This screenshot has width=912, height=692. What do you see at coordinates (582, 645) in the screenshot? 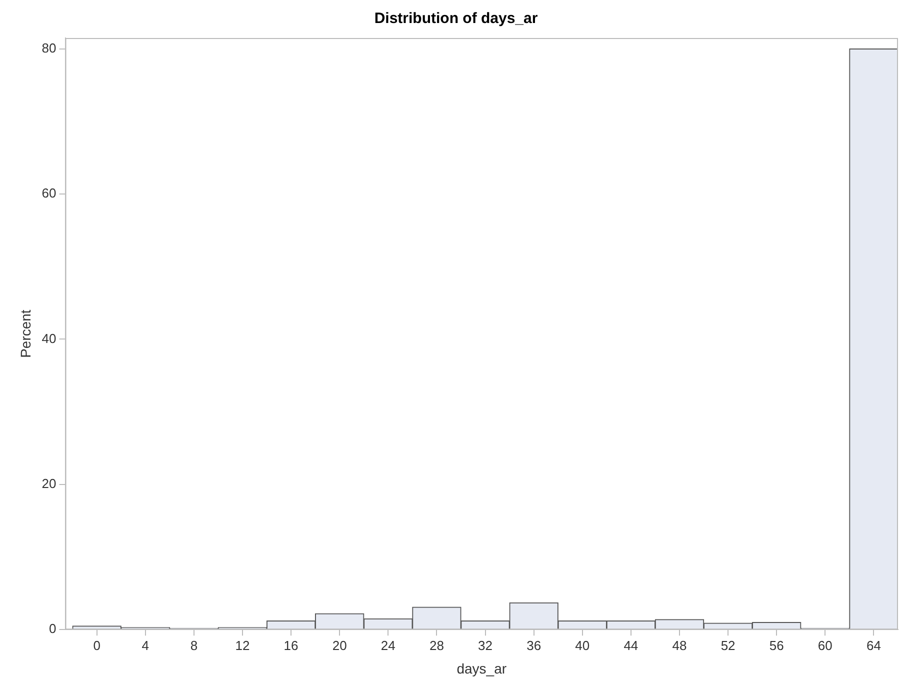
I see `x-tick-label: 40` at bounding box center [582, 645].